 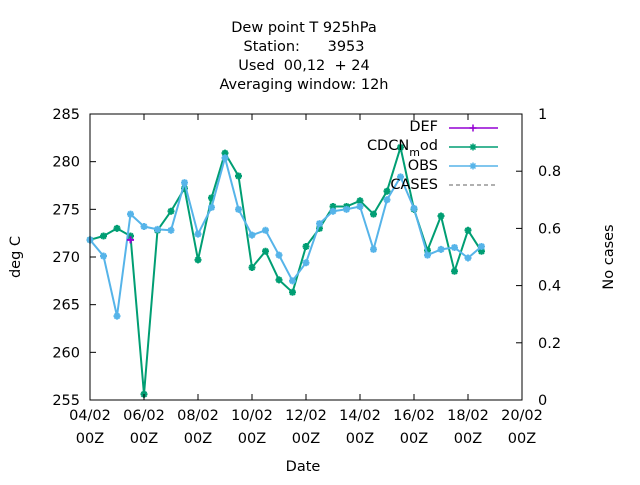 I want to click on y-tick-label: 275, so click(x=66, y=210).